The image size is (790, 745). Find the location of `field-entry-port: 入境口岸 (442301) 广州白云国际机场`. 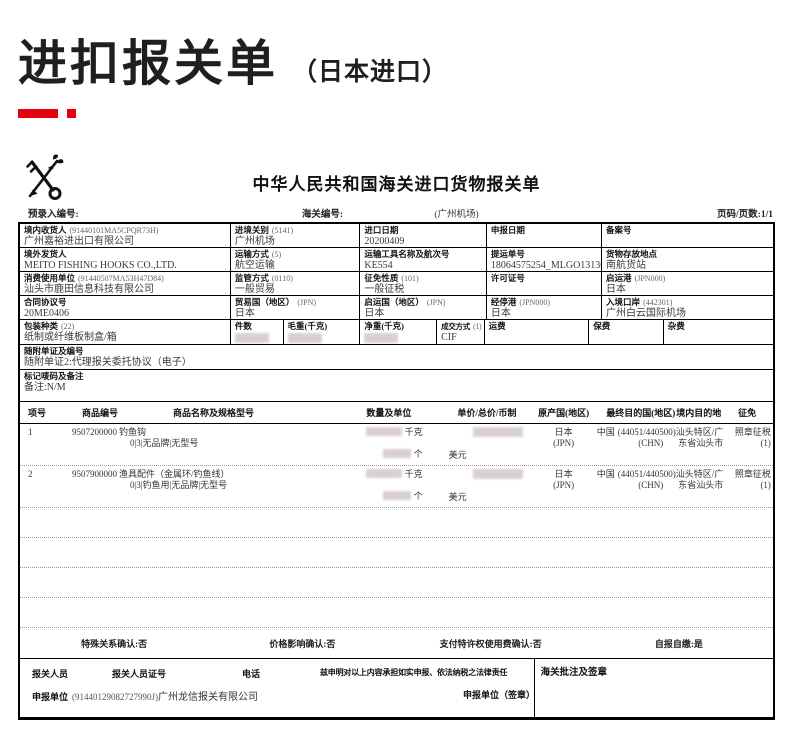

field-entry-port: 入境口岸 (442301) 广州白云国际机场 is located at coordinates (687, 307).